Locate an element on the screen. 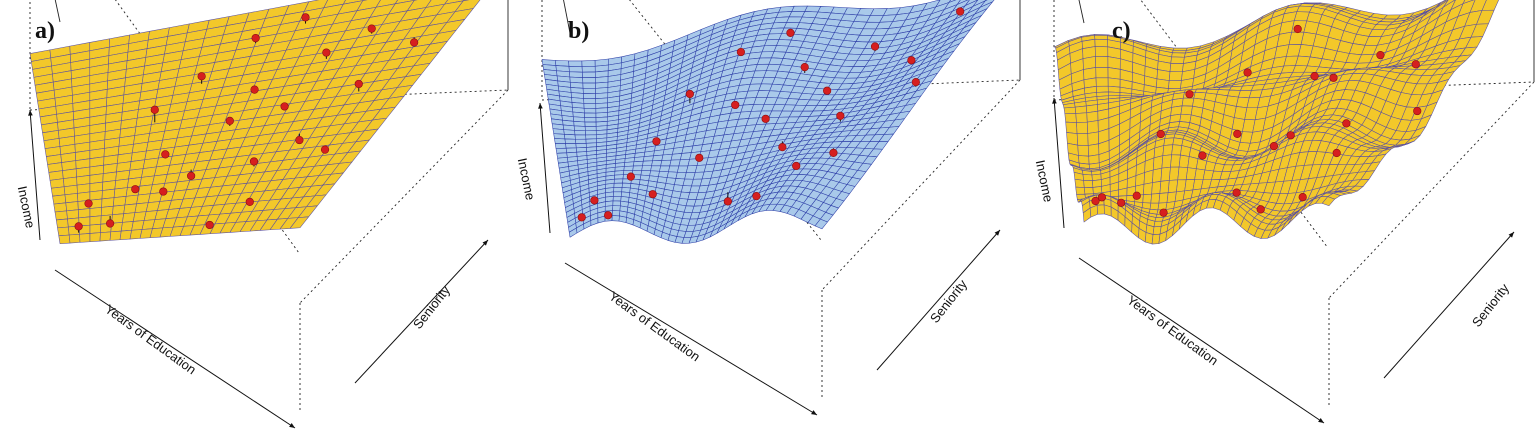 This screenshot has width=1539, height=440. z-axis-arrow is located at coordinates (1059, 163).